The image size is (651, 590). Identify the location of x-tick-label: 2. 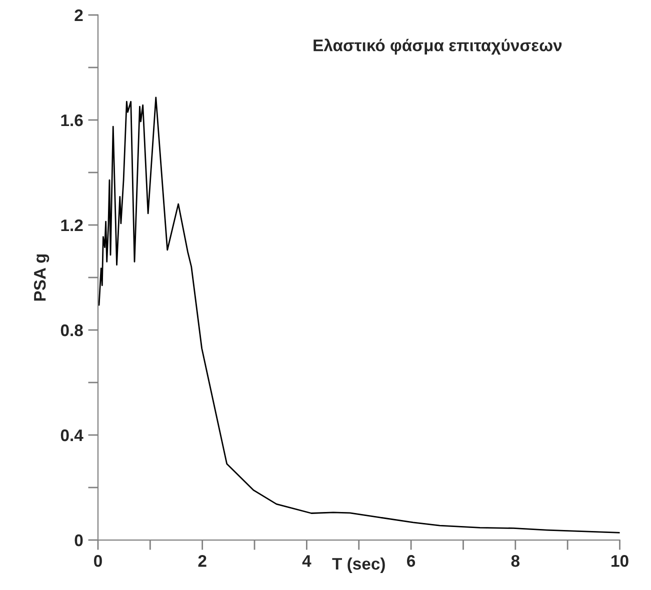
(202, 561).